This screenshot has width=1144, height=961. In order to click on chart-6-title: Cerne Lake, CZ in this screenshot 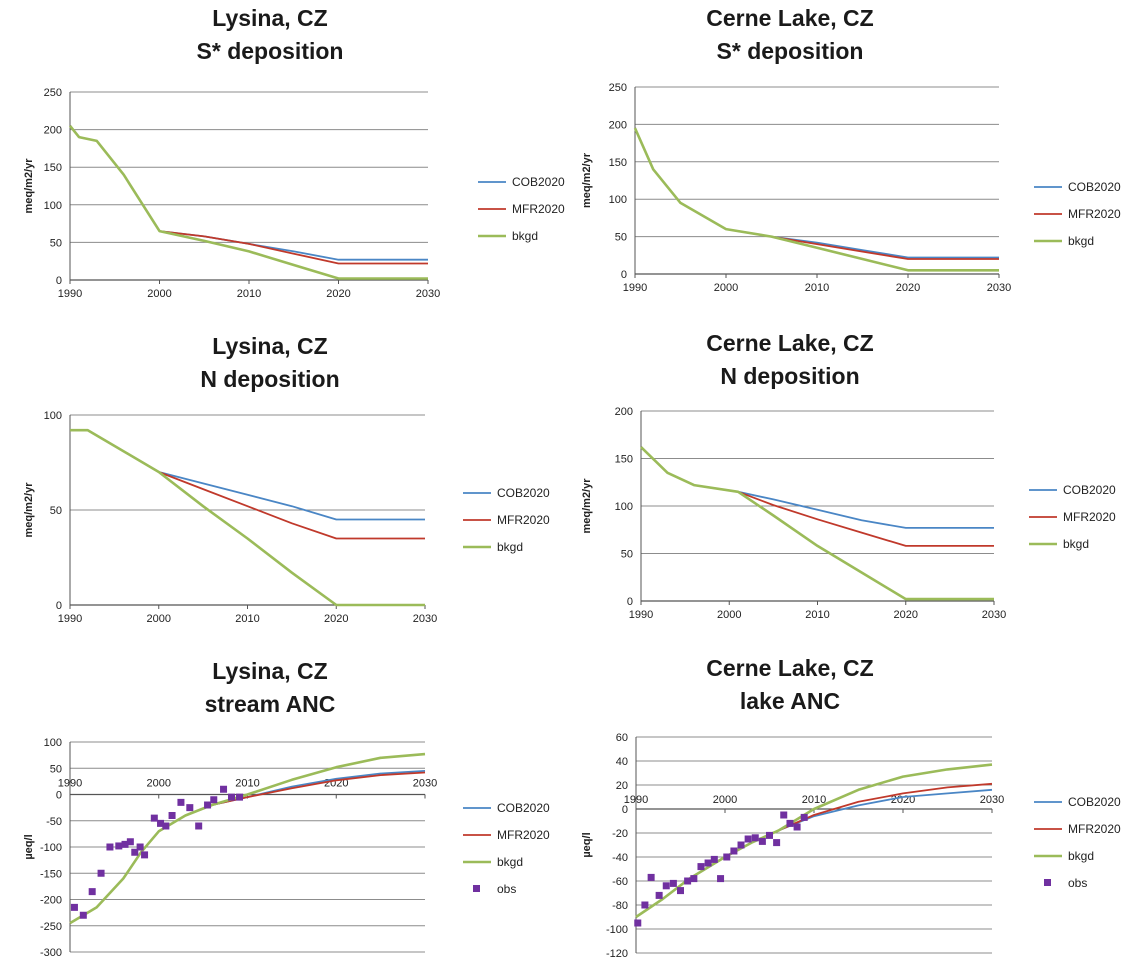, I will do `click(790, 668)`.